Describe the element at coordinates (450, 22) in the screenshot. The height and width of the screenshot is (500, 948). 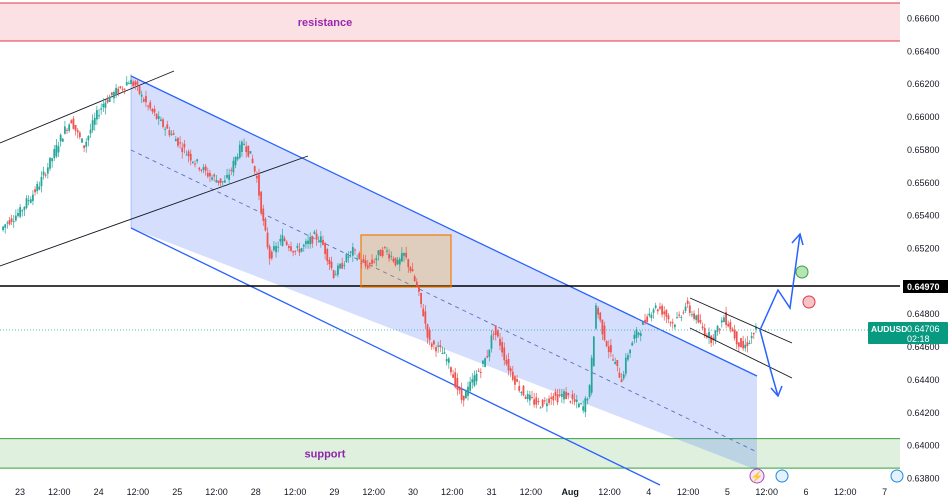
I see `resistance-zone` at that location.